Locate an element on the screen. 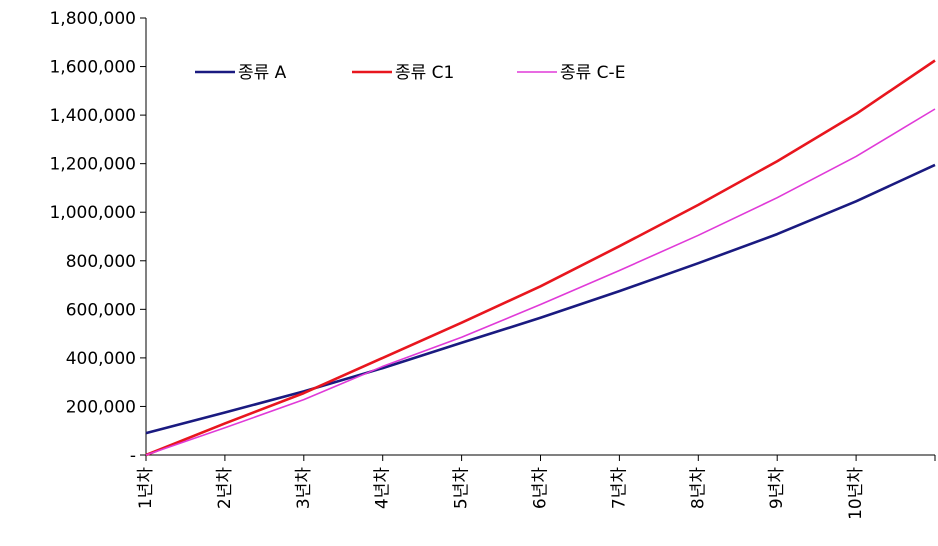 The height and width of the screenshot is (546, 938). y-tick-label: 1,200,000 is located at coordinates (92, 165).